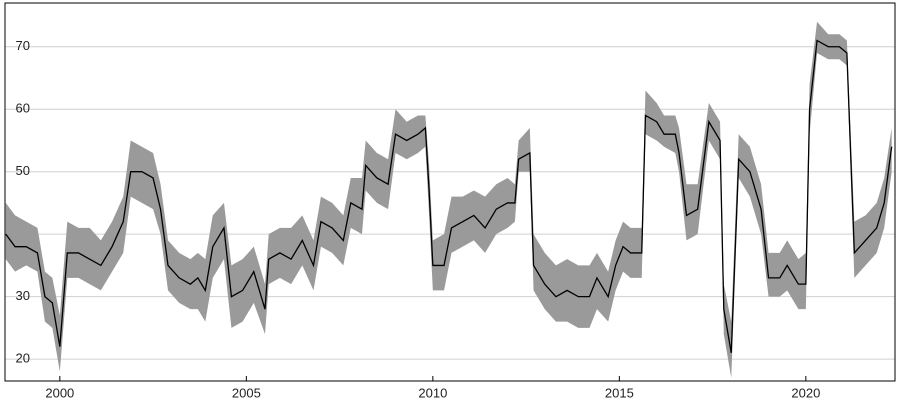 This screenshot has height=408, width=899. I want to click on y-tick-label: 70, so click(23, 45).